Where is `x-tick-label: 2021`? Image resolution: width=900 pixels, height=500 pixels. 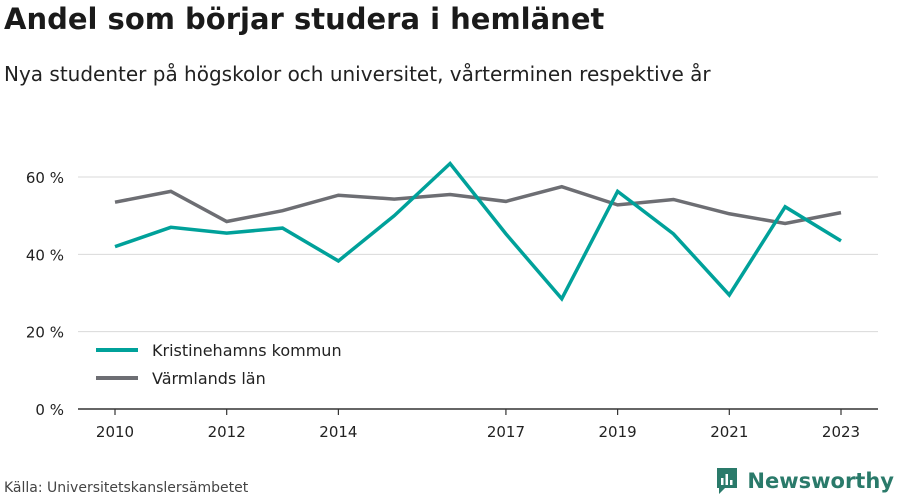 x-tick-label: 2021 is located at coordinates (729, 432).